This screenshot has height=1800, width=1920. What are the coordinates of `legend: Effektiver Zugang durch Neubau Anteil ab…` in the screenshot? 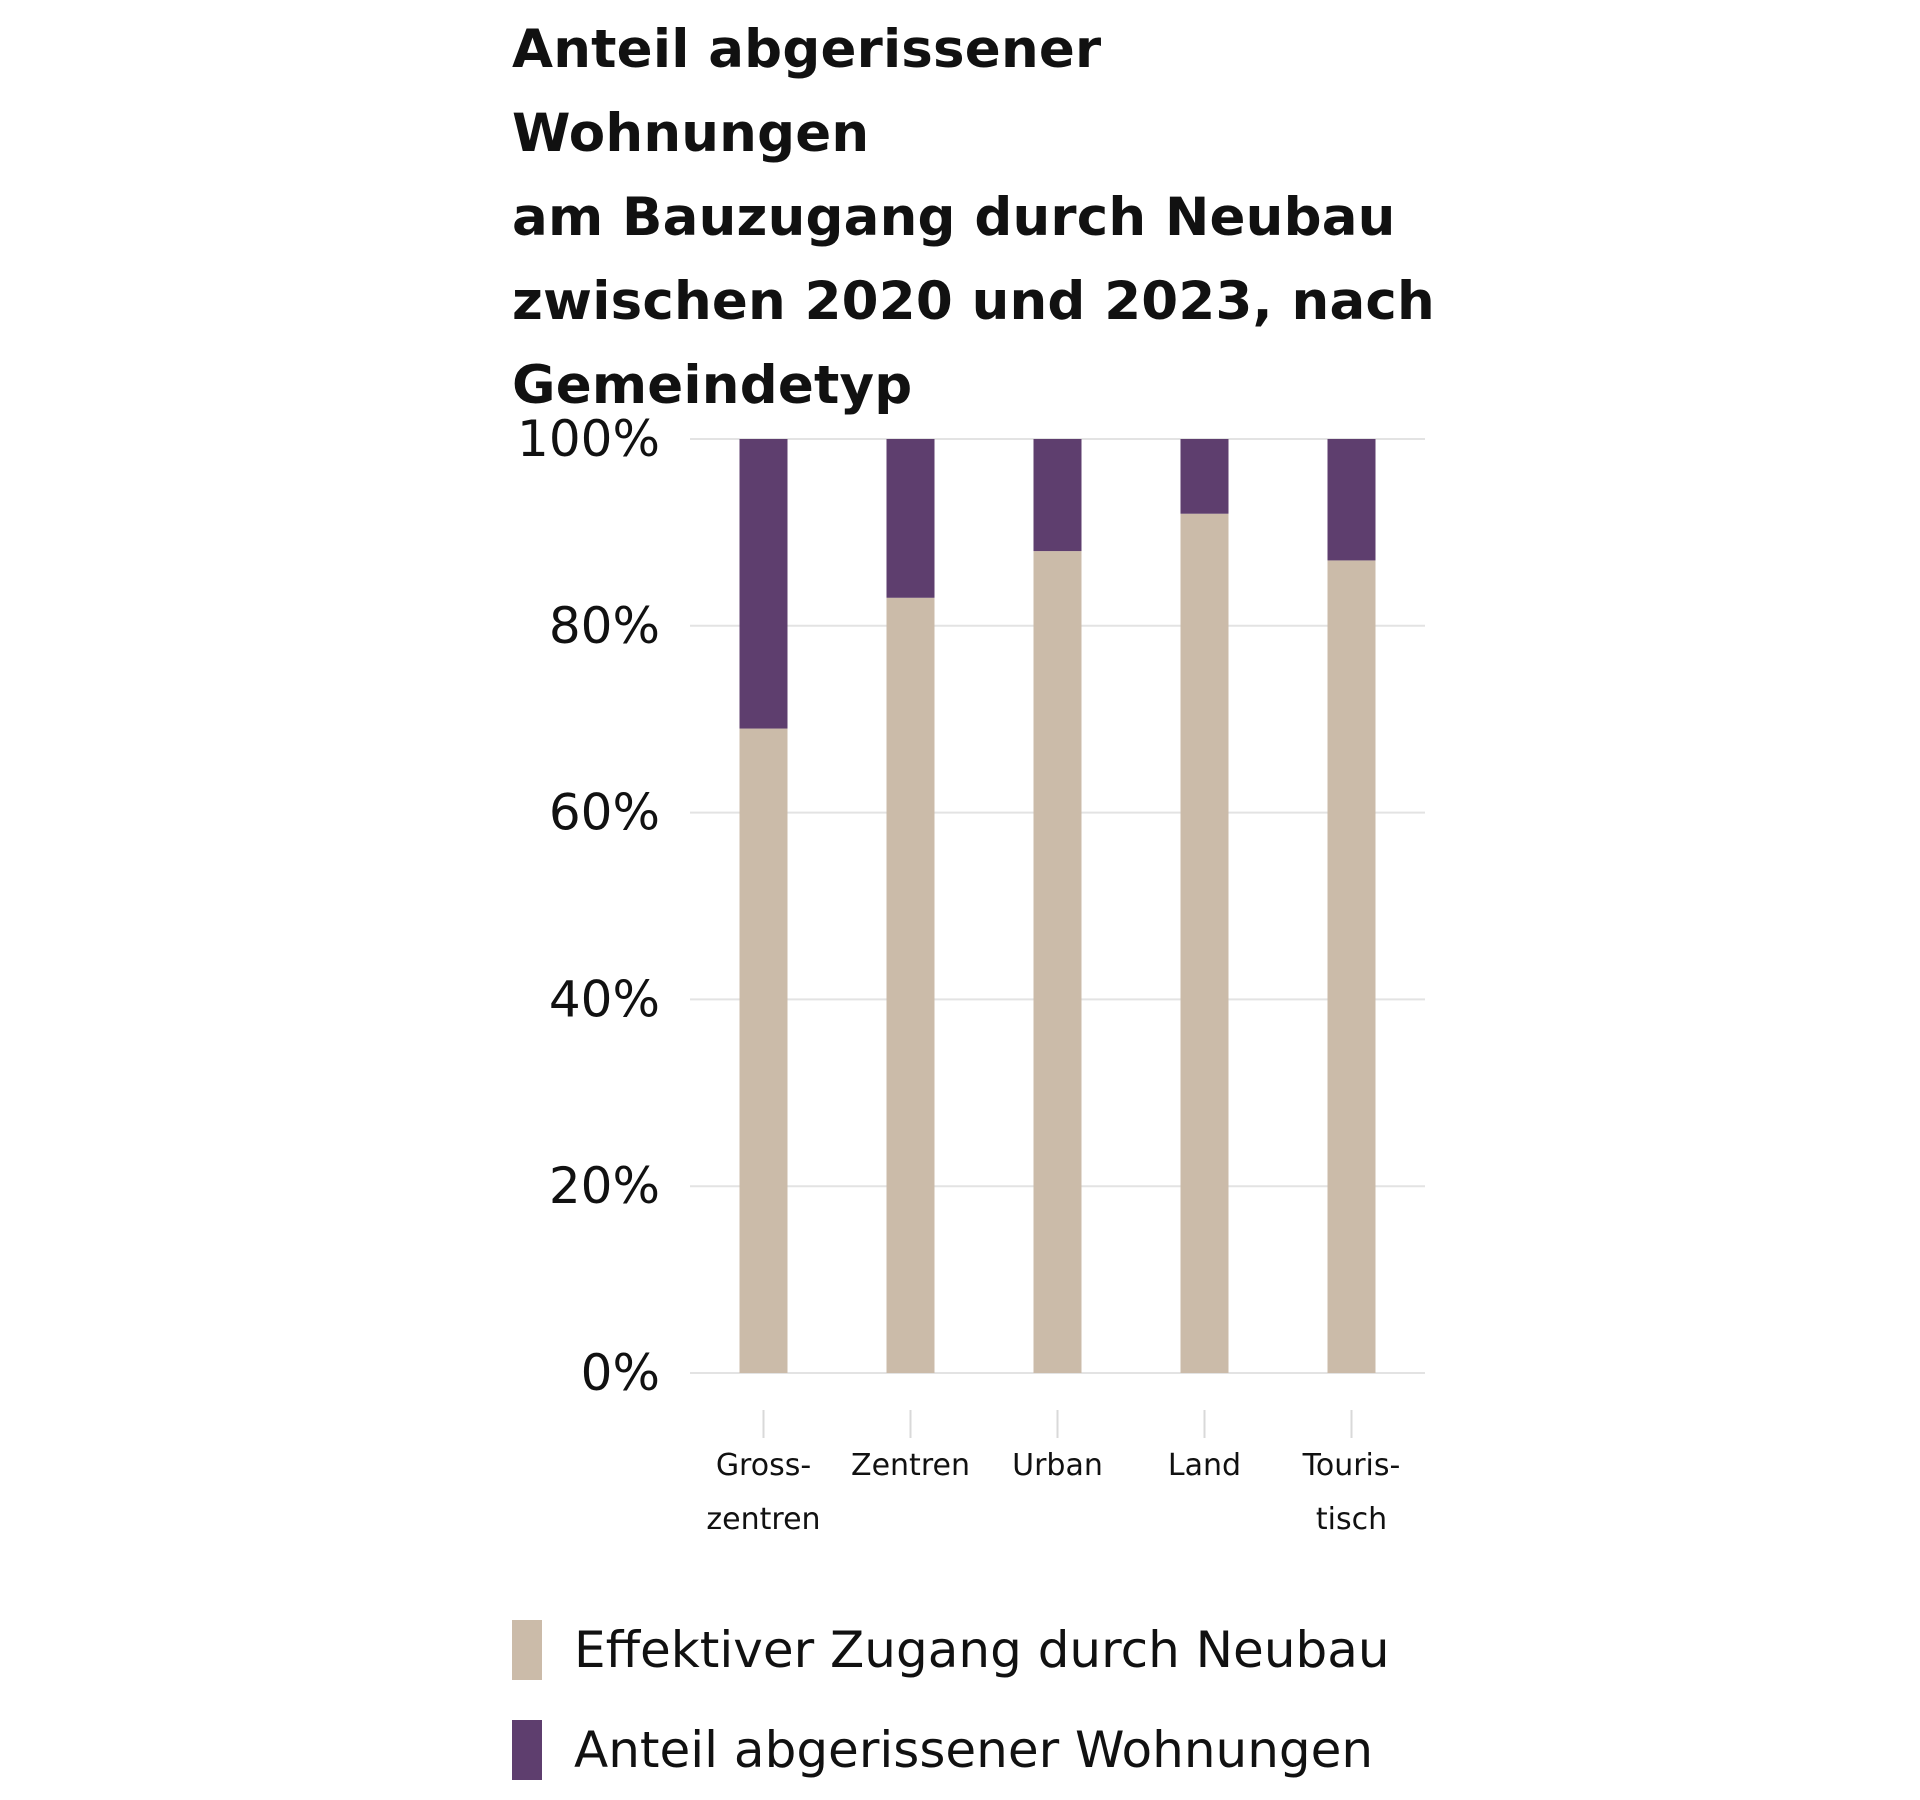 It's located at (1062, 1700).